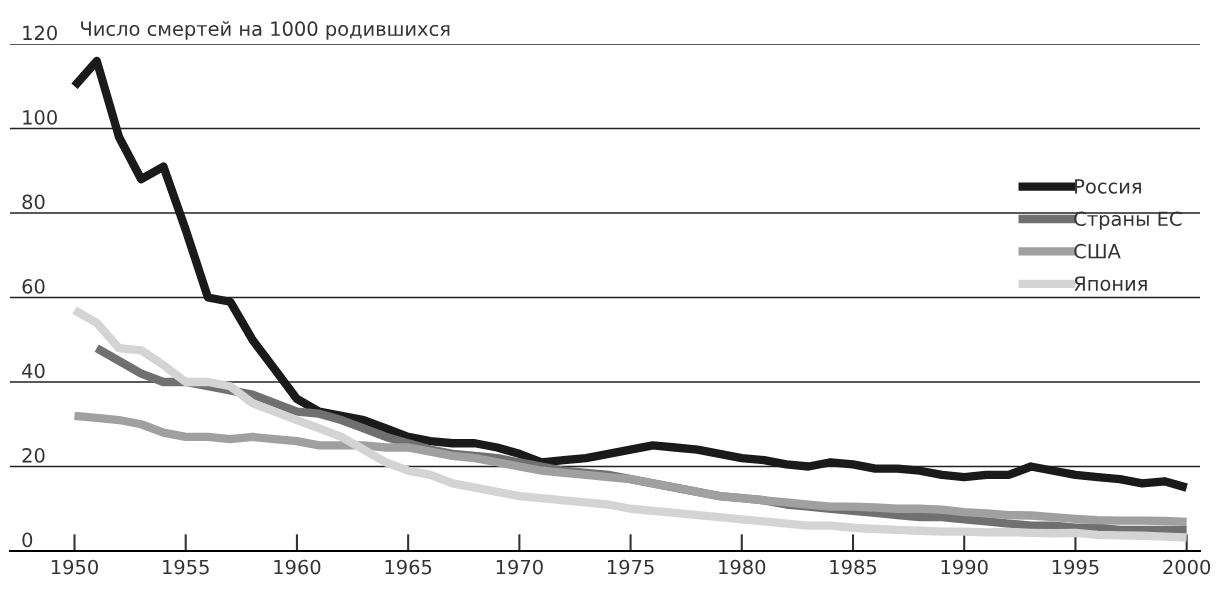  What do you see at coordinates (74, 567) in the screenshot?
I see `x-tick-label: 1950` at bounding box center [74, 567].